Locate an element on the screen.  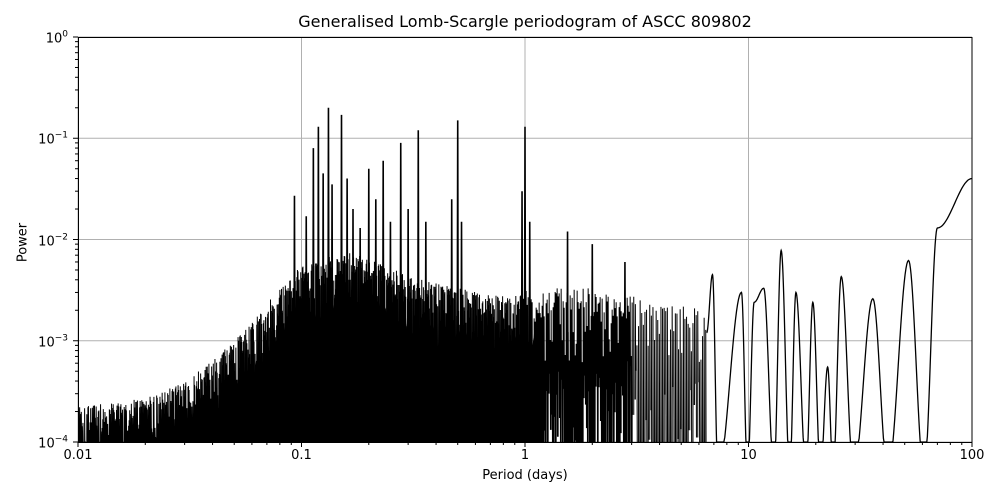
y-tick-label: 10⁻¹ is located at coordinates (53, 139).